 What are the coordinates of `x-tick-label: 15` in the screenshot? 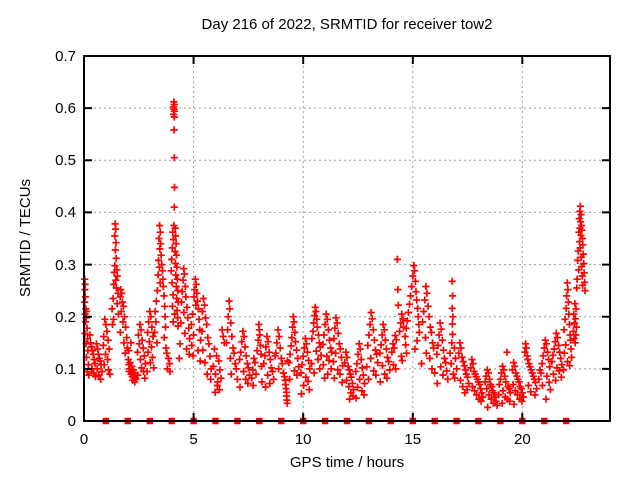 It's located at (413, 439).